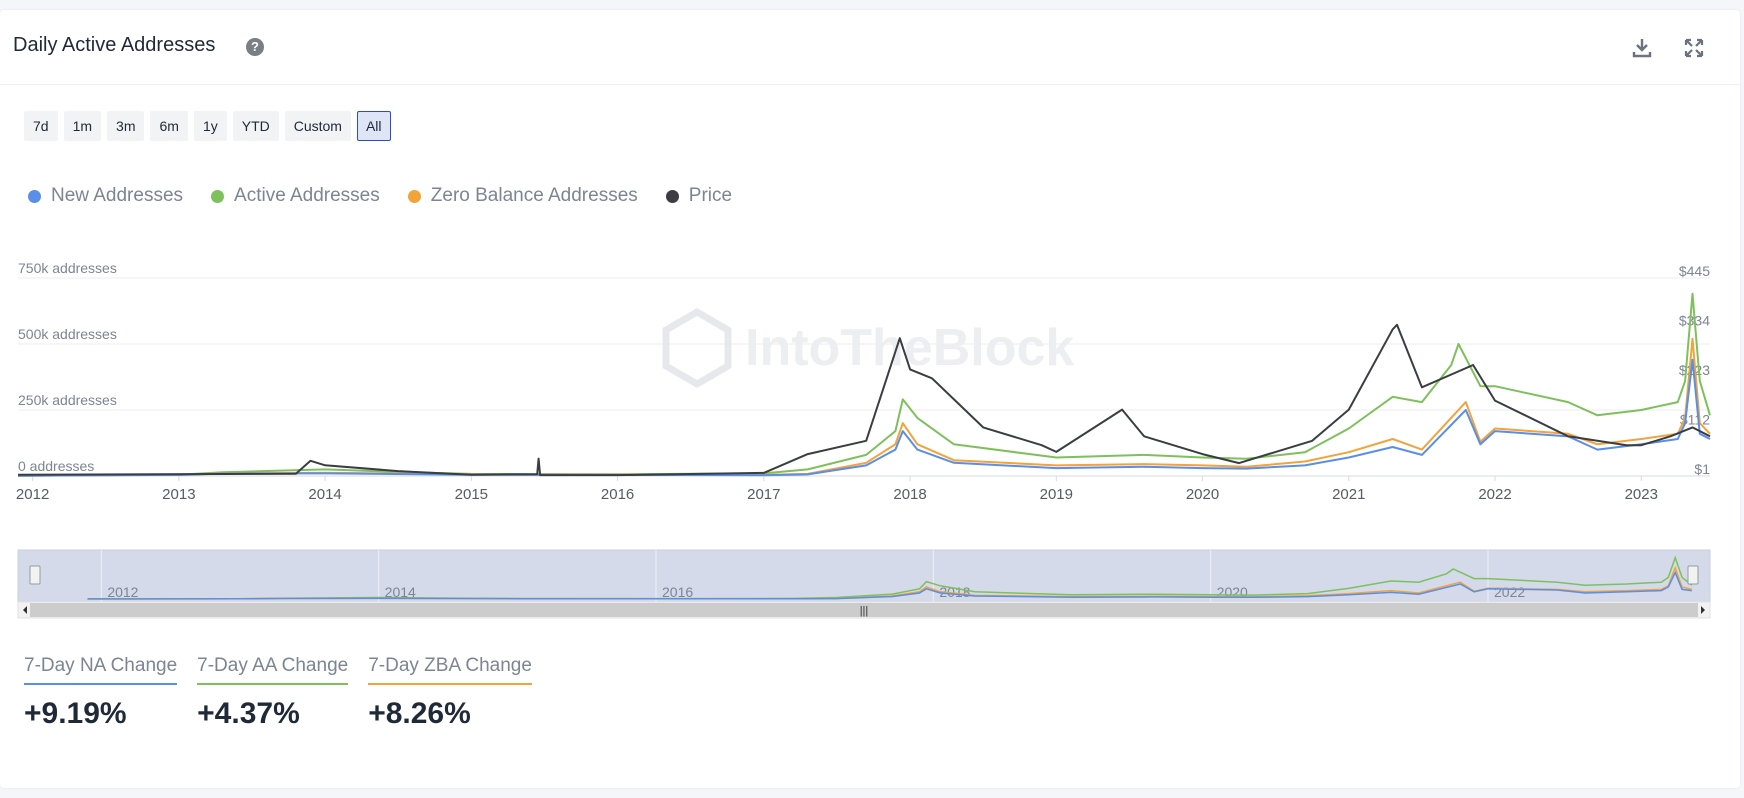  I want to click on range-button-ytd: YTD, so click(255, 126).